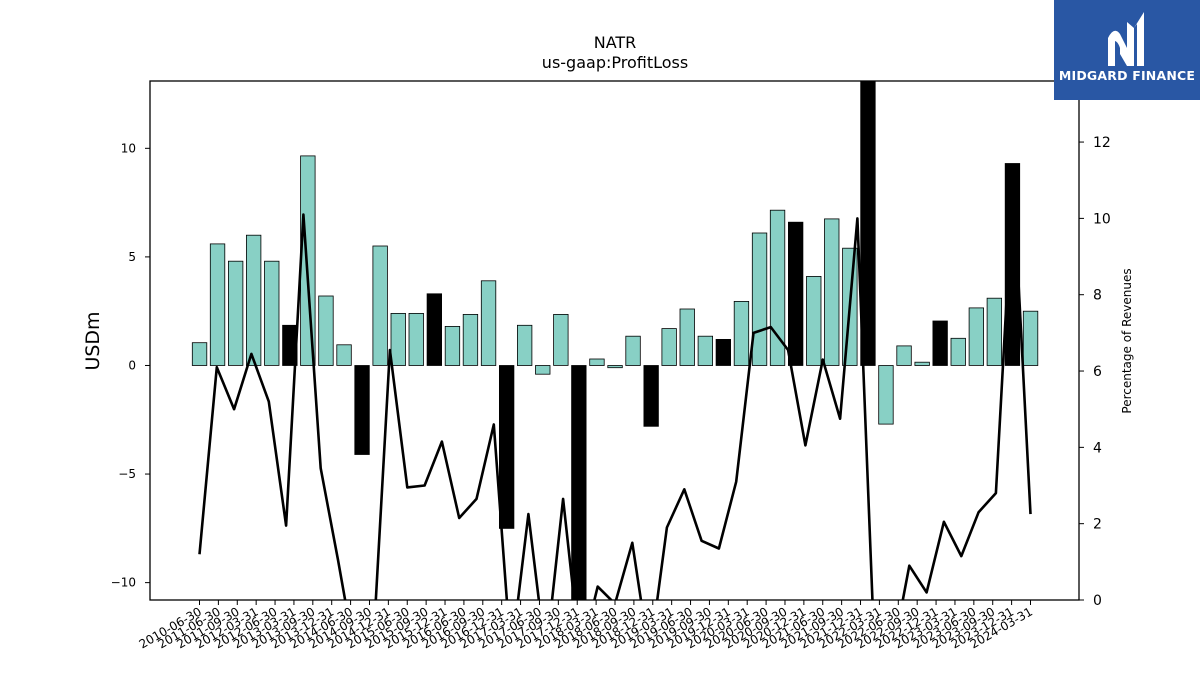 Image resolution: width=1200 pixels, height=675 pixels. I want to click on chart-subtitle: us-gaap:ProfitLoss, so click(615, 62).